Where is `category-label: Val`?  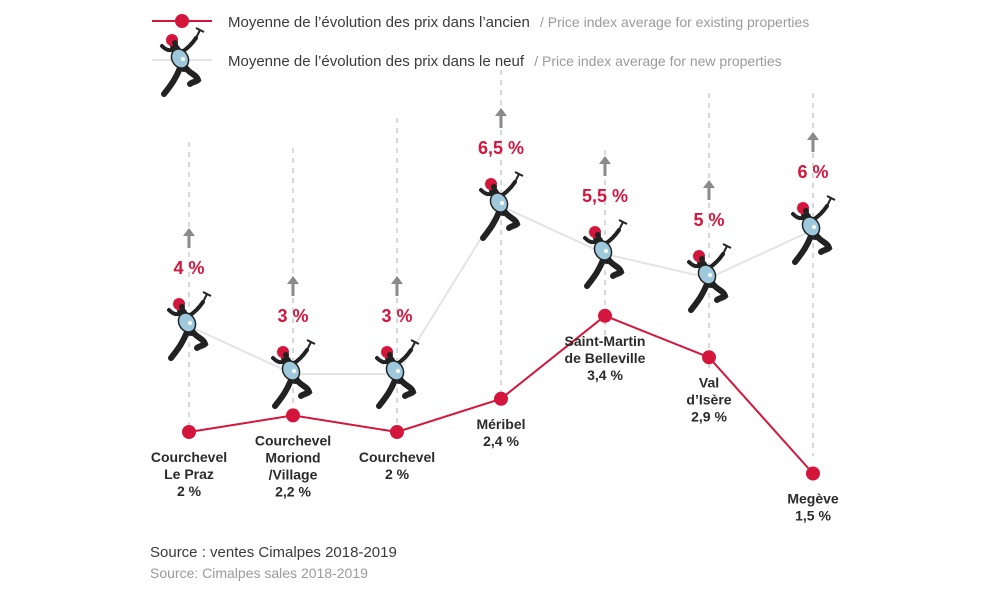 category-label: Val is located at coordinates (709, 382).